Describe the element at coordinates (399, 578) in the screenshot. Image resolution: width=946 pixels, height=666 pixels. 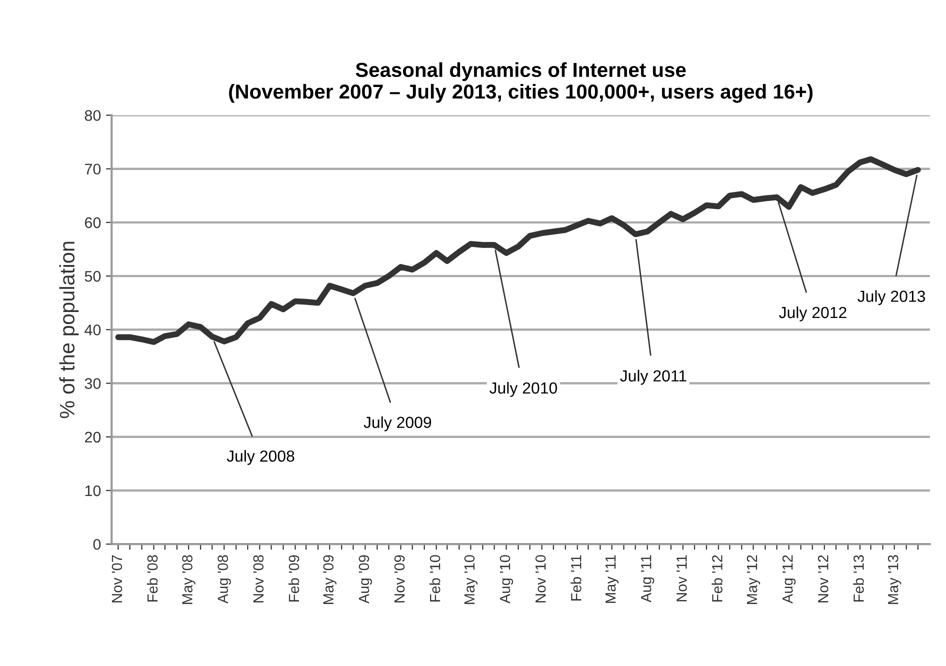
I see `x-tick-label: Nov '09` at that location.